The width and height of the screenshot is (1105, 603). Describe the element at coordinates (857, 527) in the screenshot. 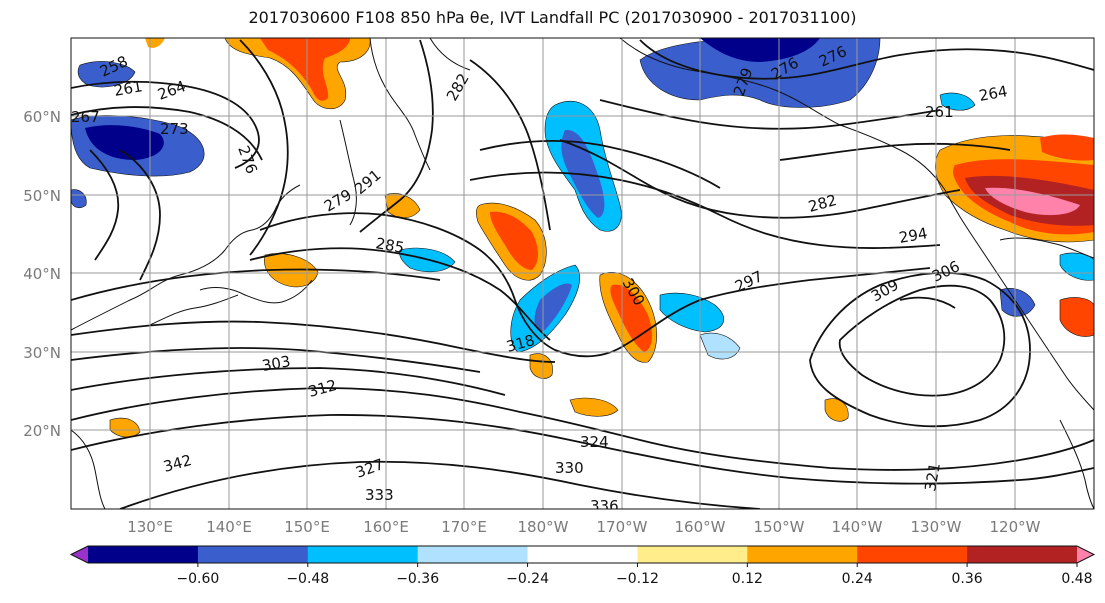

I see `lon-tick-label: 140°W` at that location.